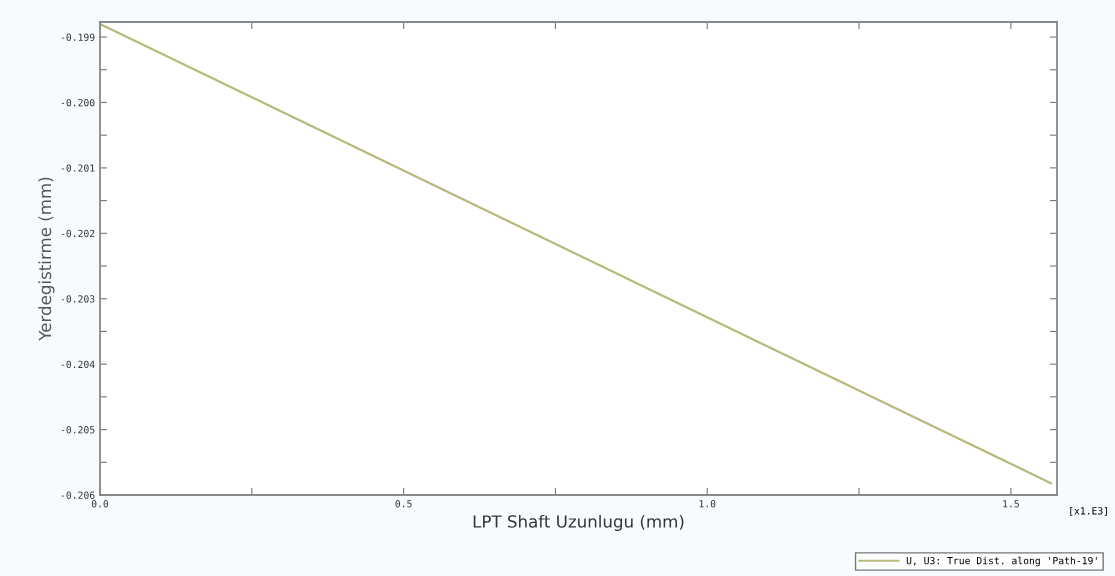 The image size is (1115, 576). What do you see at coordinates (100, 504) in the screenshot?
I see `x-tick-label: 0.0` at bounding box center [100, 504].